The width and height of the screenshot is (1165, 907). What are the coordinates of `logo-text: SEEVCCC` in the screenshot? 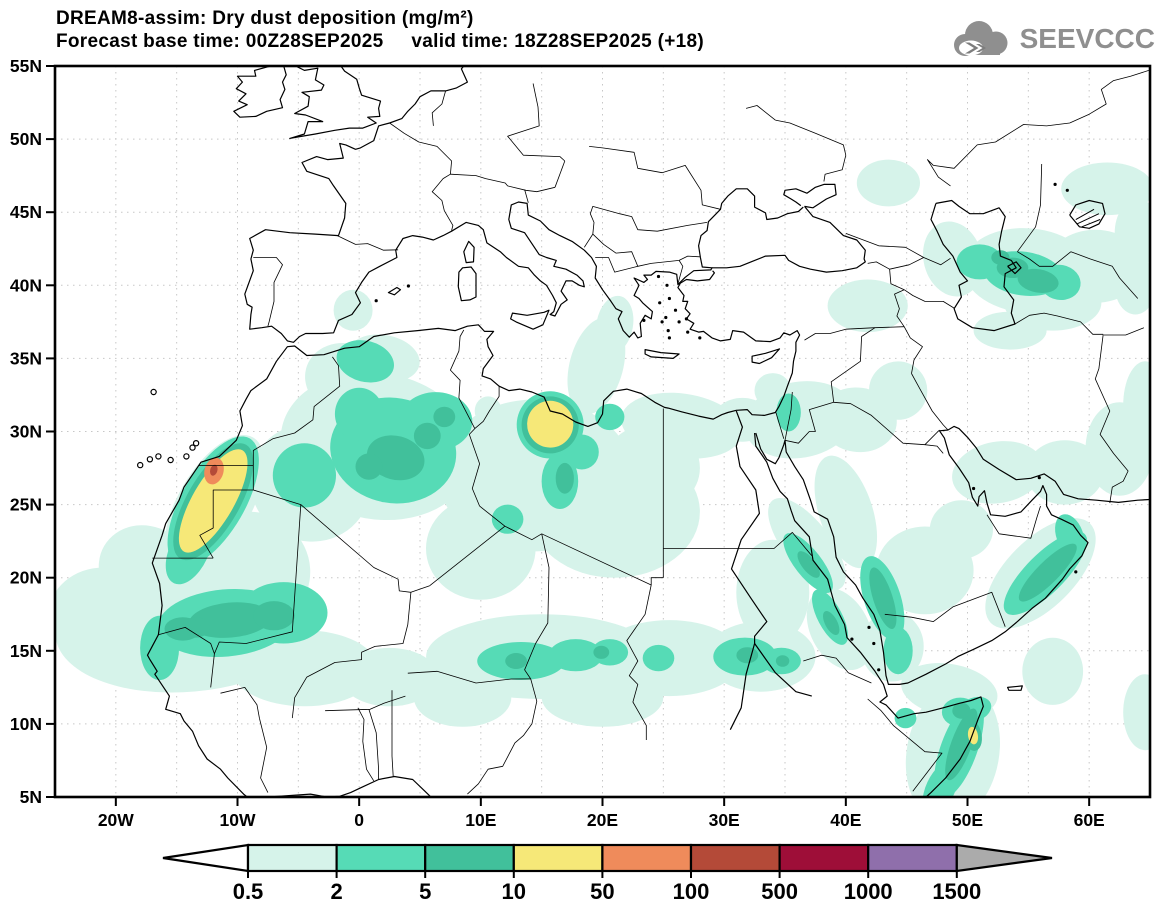 It's located at (1087, 38).